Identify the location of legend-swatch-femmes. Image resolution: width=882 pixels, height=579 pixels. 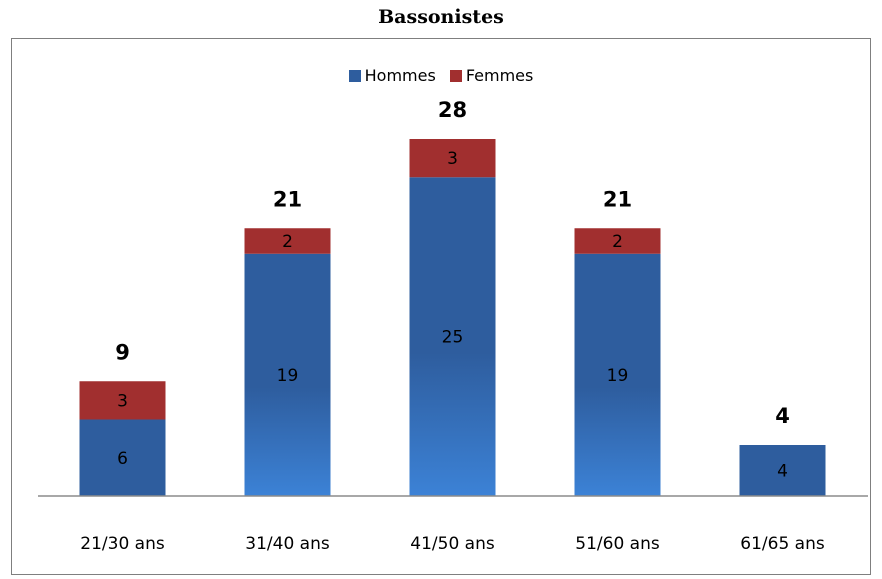
(455, 75).